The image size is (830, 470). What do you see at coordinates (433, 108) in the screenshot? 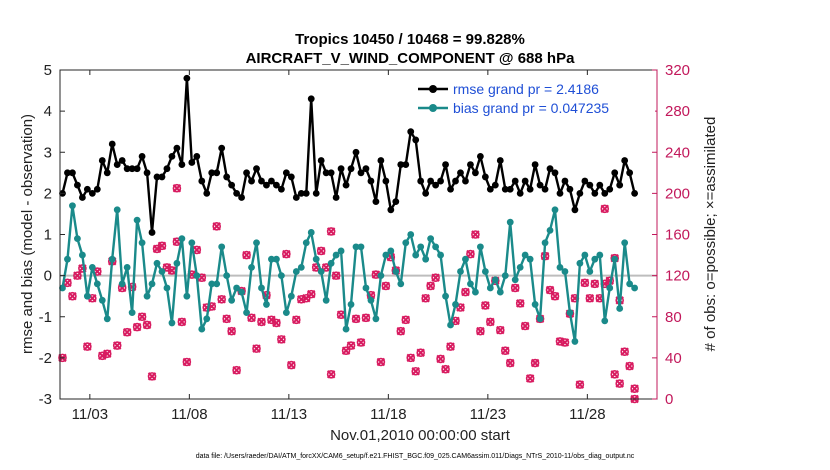
I see `legend-bias-marker` at bounding box center [433, 108].